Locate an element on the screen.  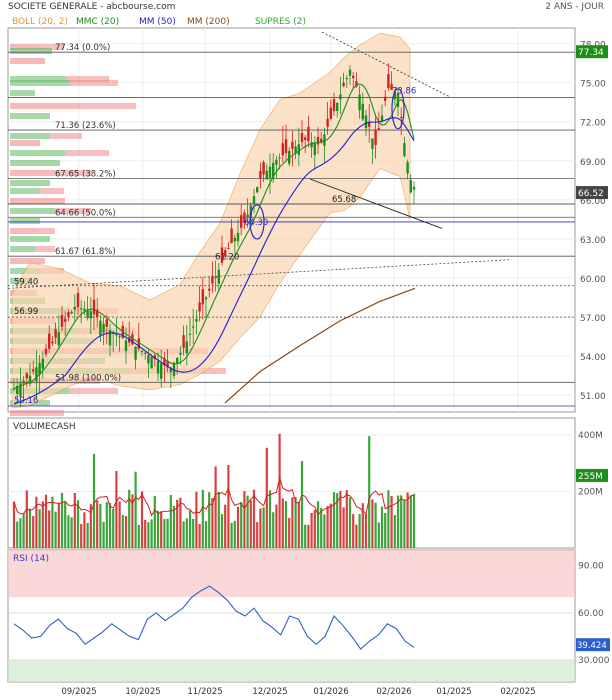
x-tick-label: 01/2026 is located at coordinates (330, 692).